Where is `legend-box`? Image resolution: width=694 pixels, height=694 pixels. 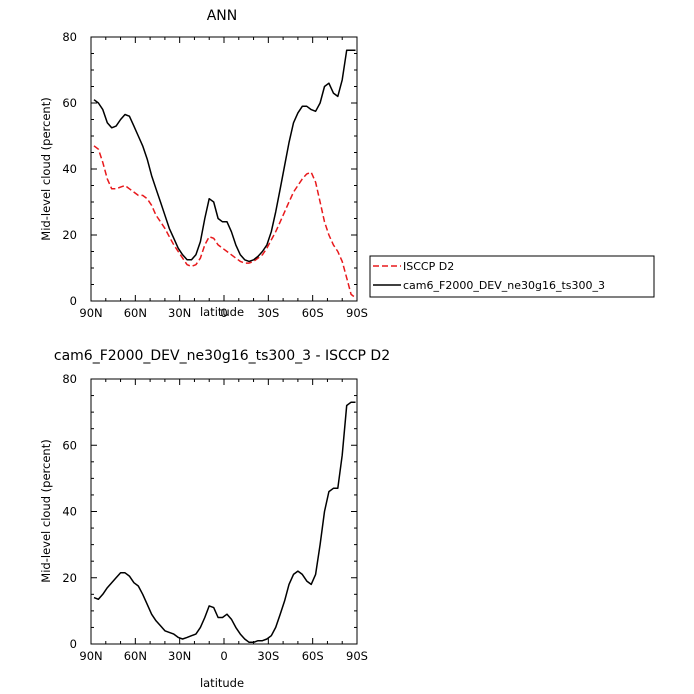 legend-box is located at coordinates (512, 276).